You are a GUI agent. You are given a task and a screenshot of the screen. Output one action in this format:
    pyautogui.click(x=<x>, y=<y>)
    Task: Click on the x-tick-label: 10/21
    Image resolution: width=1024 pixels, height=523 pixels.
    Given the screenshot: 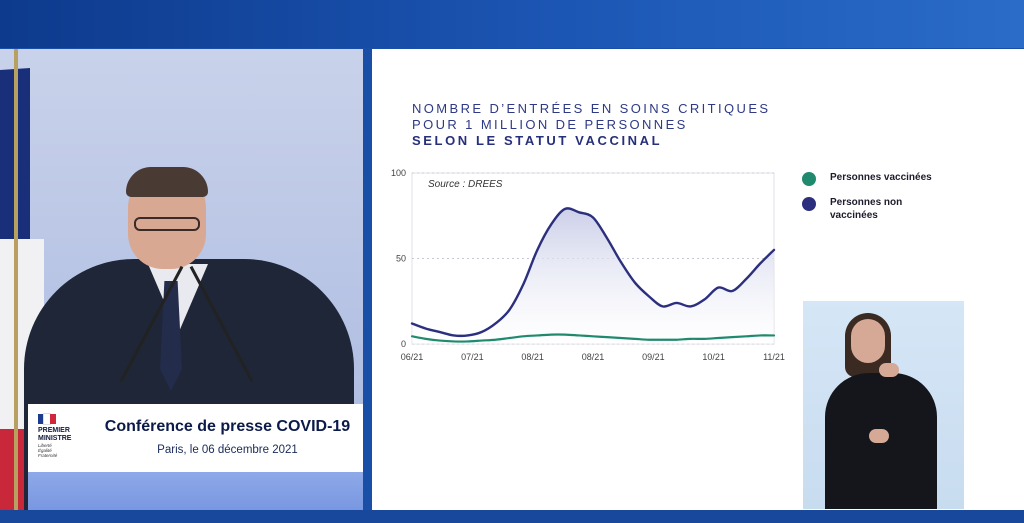 What is the action you would take?
    pyautogui.click(x=713, y=357)
    